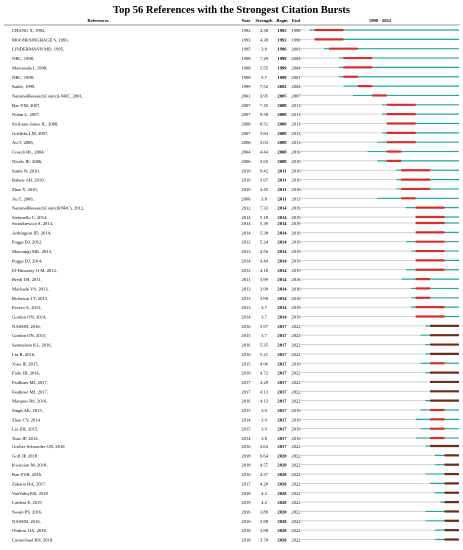 This screenshot has width=463, height=550. What do you see at coordinates (246, 170) in the screenshot?
I see `row-year: 2010` at bounding box center [246, 170].